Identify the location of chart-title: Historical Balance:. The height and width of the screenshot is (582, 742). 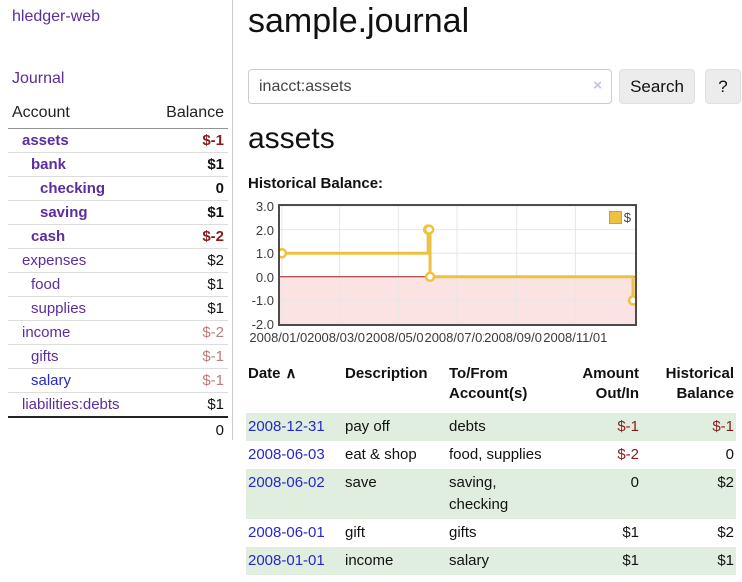
(316, 183).